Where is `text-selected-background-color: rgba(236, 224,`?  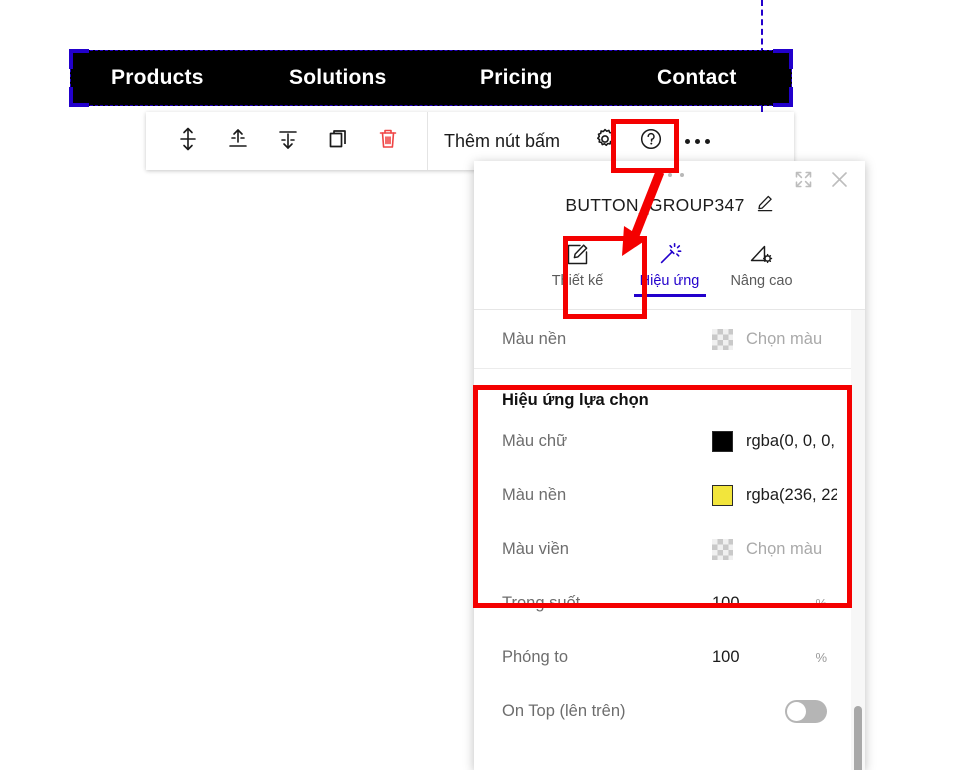
text-selected-background-color: rgba(236, 224, is located at coordinates (791, 494).